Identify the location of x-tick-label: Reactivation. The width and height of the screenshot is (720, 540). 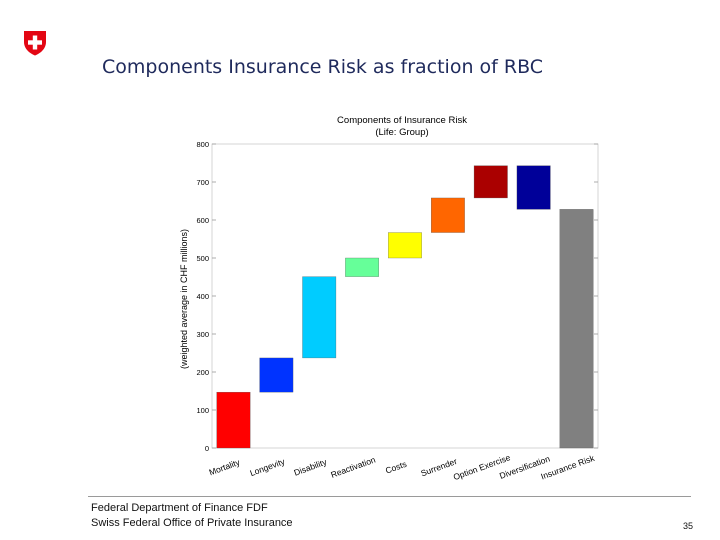
(353, 466).